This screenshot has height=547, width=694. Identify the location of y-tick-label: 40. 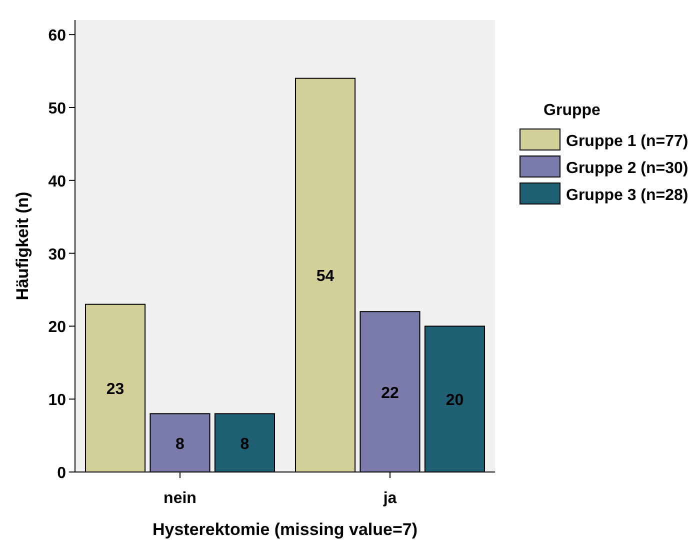
(57, 181).